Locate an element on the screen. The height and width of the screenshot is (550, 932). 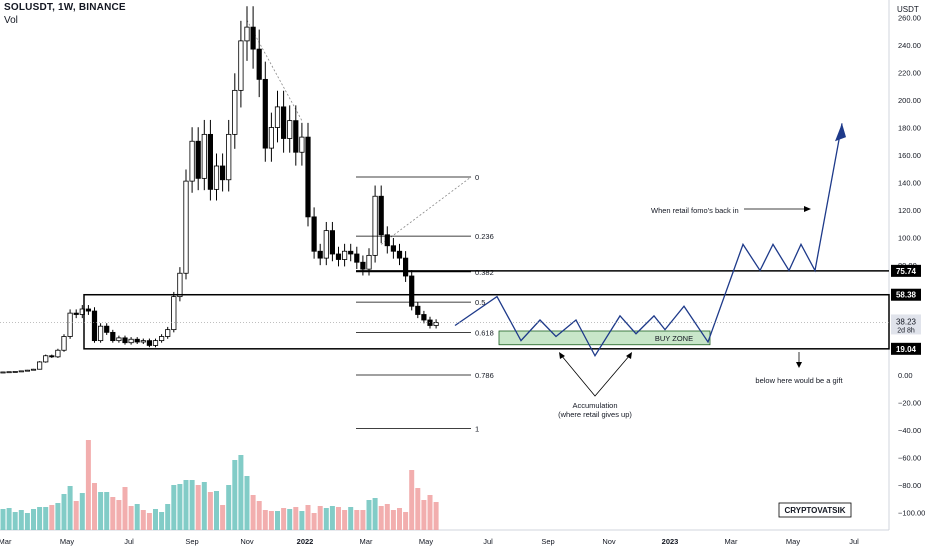
watermark: CRYPTOVATSIK is located at coordinates (814, 510).